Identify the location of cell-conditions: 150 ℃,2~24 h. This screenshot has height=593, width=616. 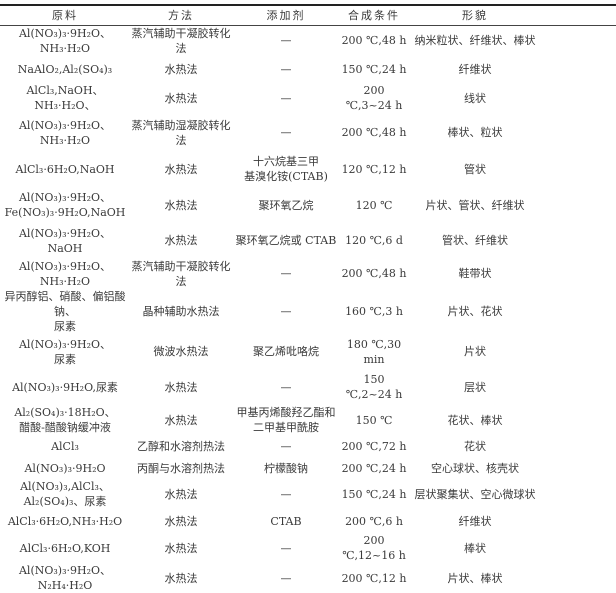
(374, 387).